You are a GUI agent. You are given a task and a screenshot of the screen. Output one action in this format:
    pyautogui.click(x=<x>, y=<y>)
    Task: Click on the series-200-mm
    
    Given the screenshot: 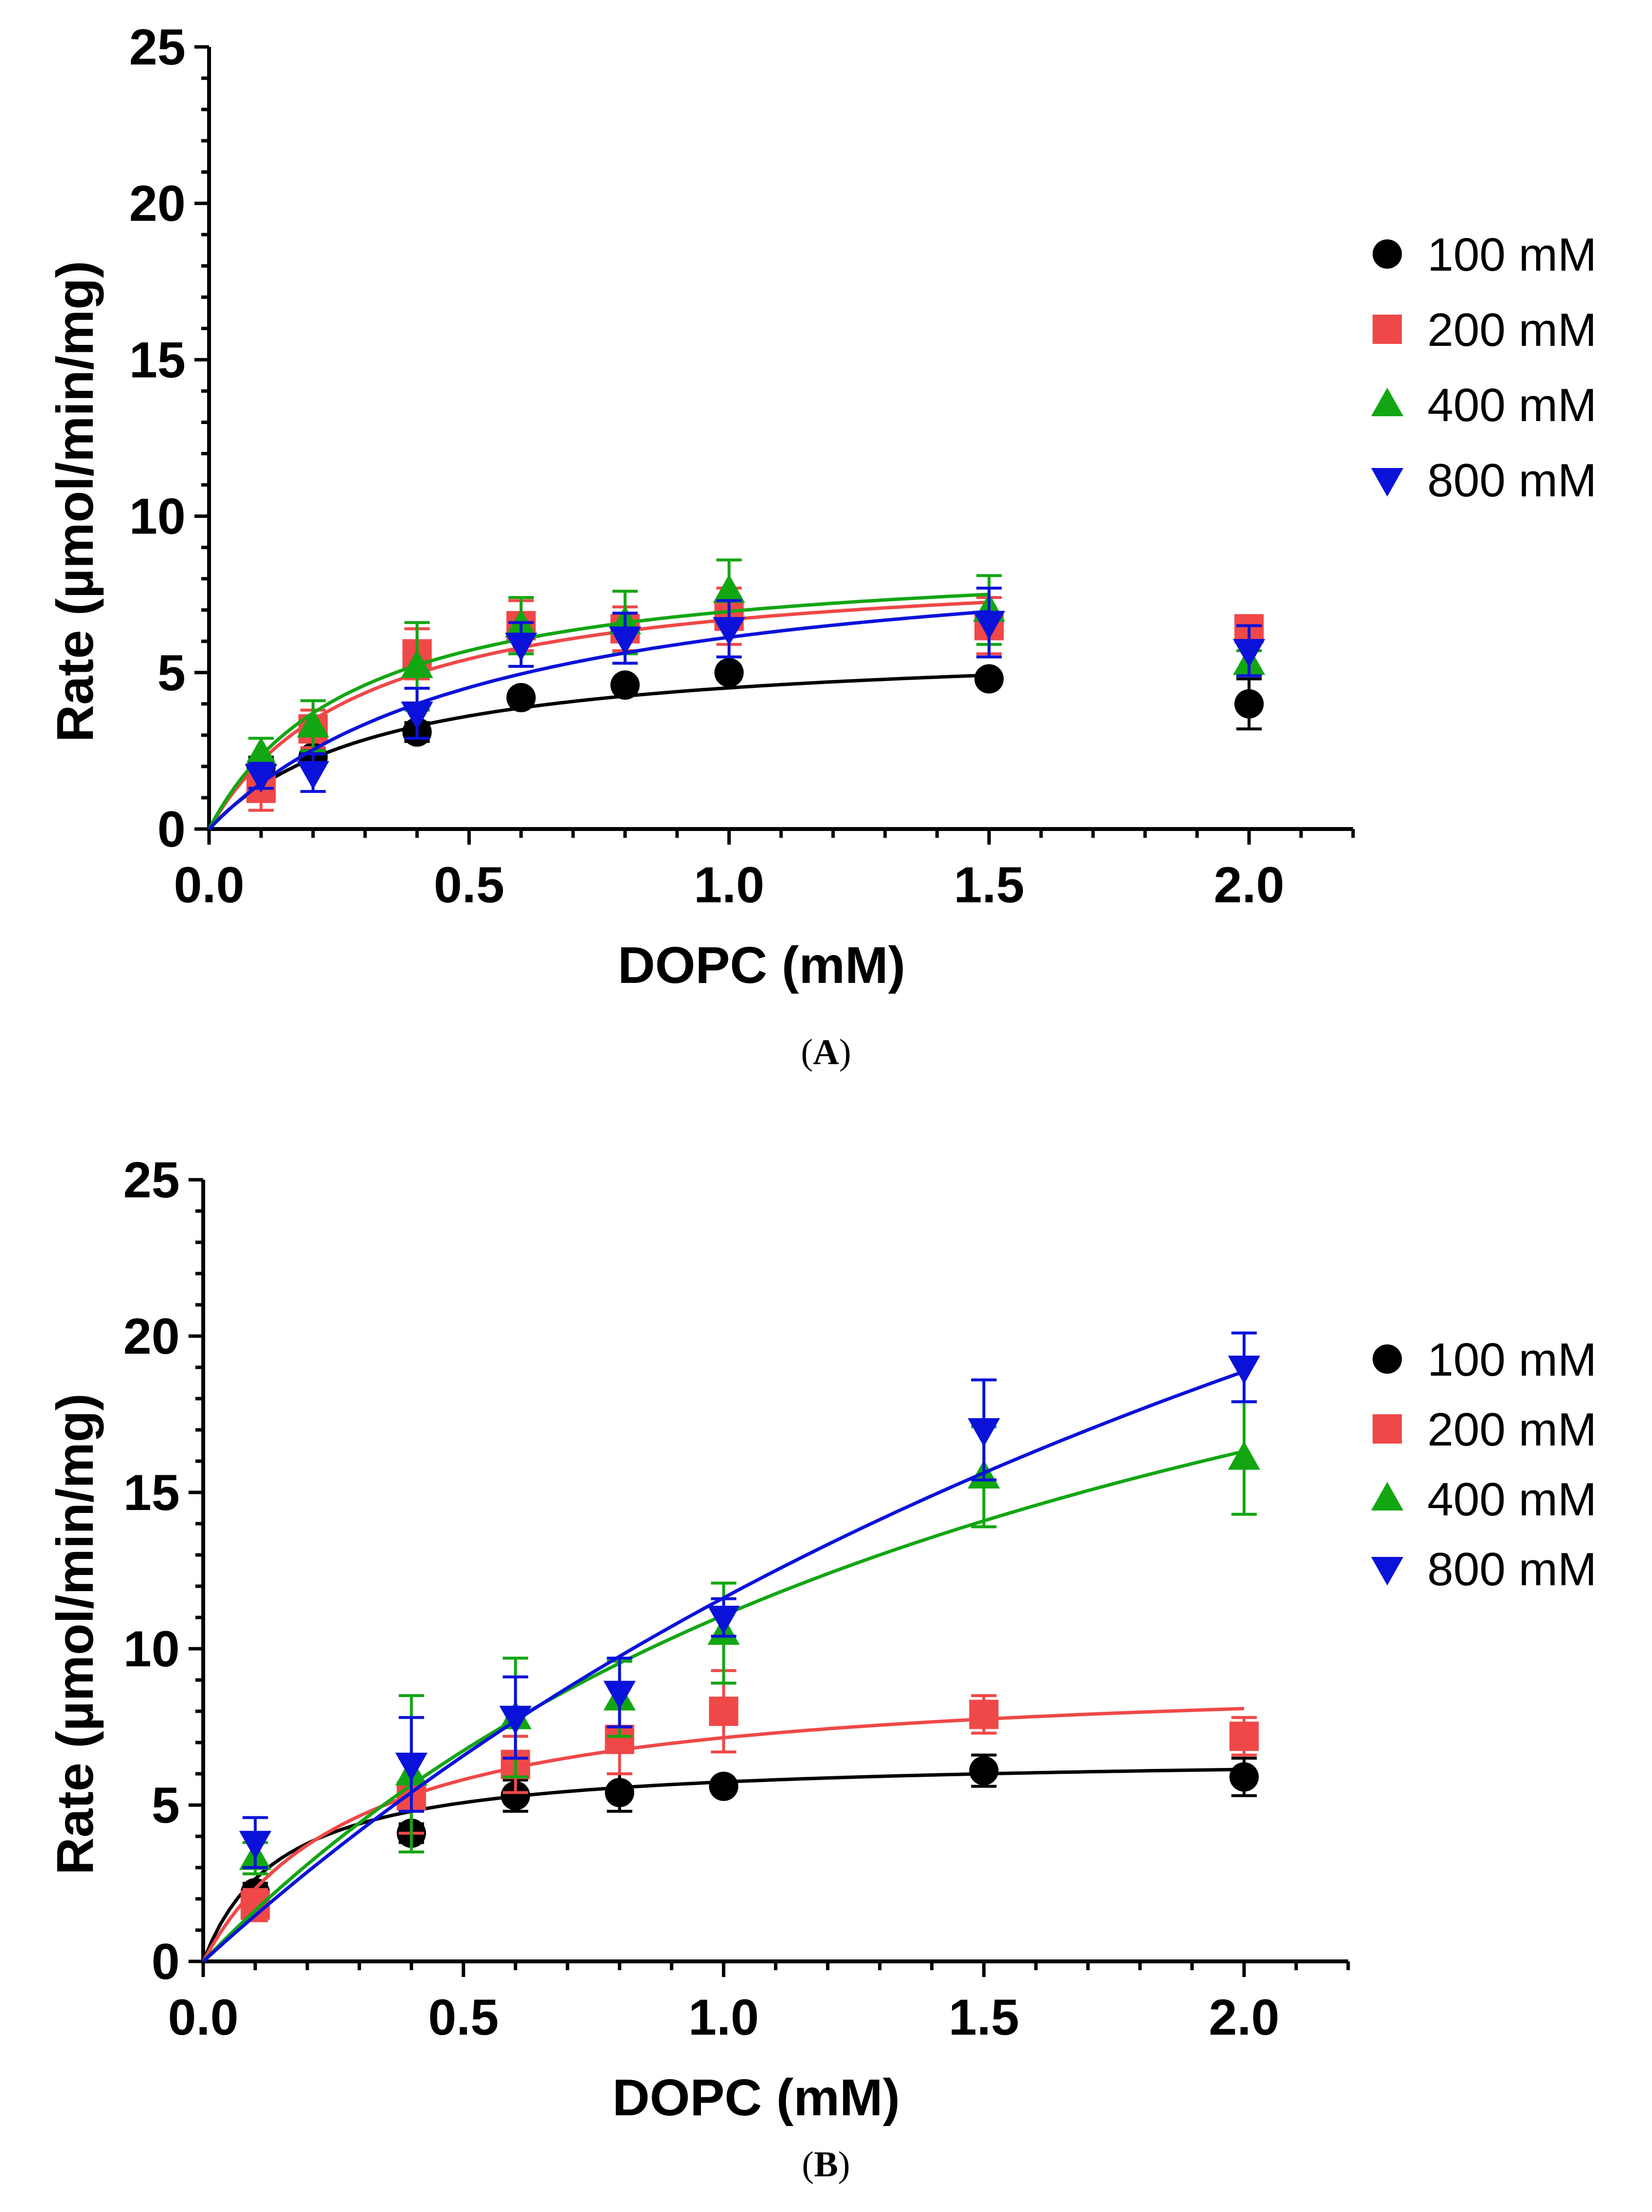 What is the action you would take?
    pyautogui.click(x=730, y=1815)
    